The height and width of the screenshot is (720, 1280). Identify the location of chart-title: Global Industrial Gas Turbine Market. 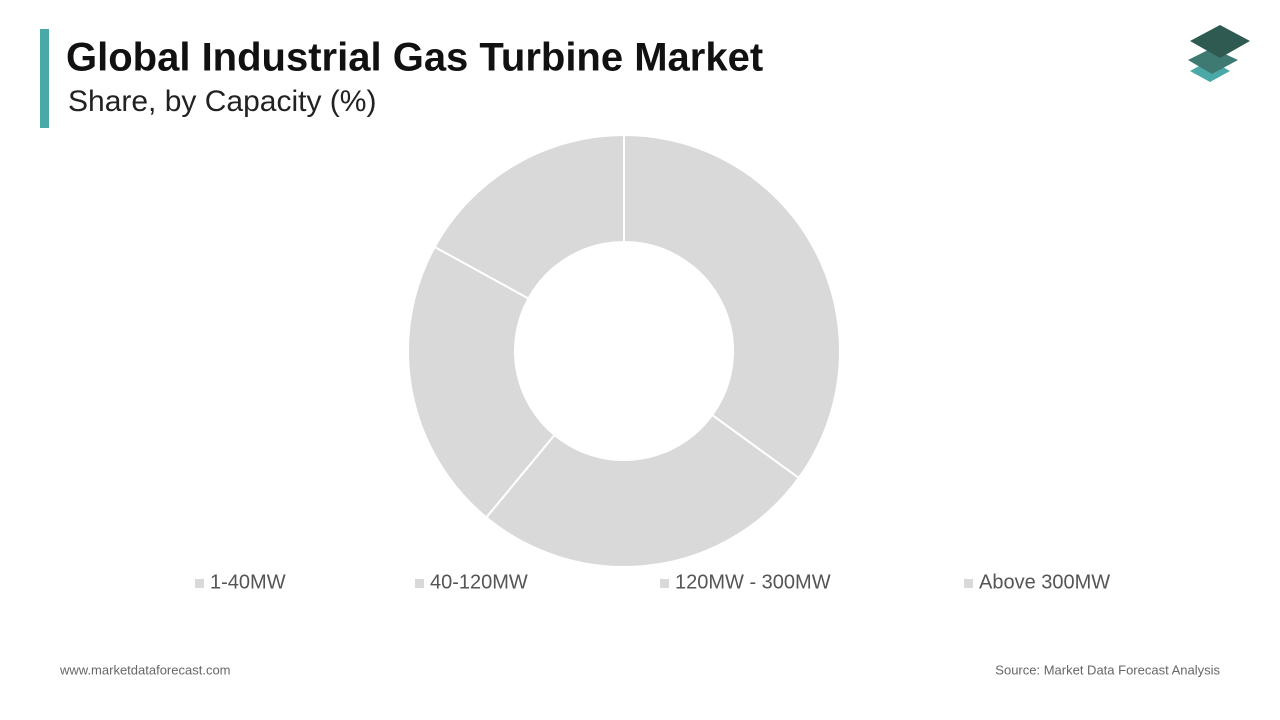
(414, 58).